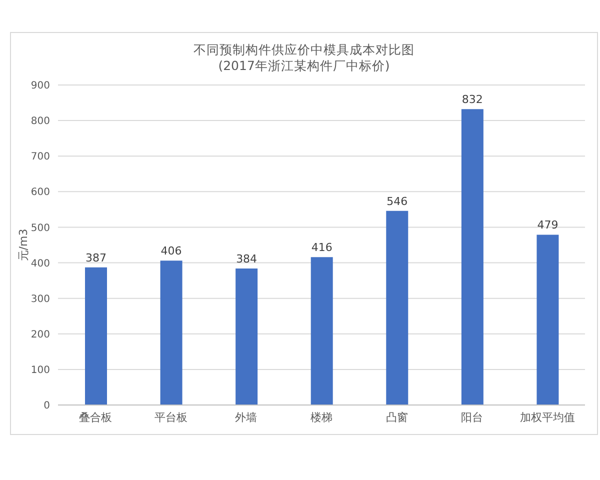 The image size is (600, 480). What do you see at coordinates (547, 225) in the screenshot?
I see `data-label: 479` at bounding box center [547, 225].